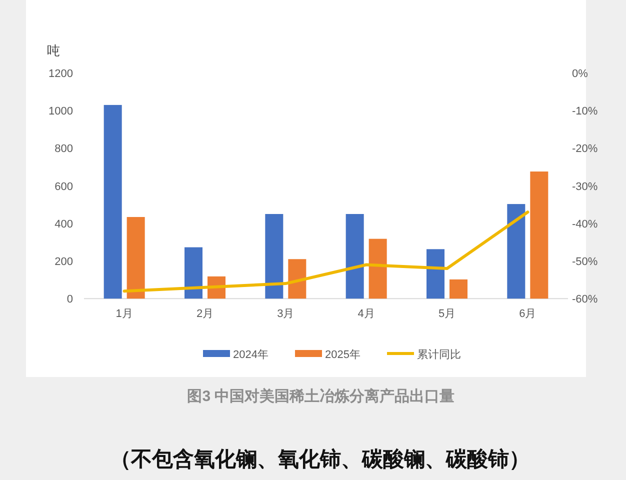  Describe the element at coordinates (439, 354) in the screenshot. I see `legend-label: 累计同比` at that location.